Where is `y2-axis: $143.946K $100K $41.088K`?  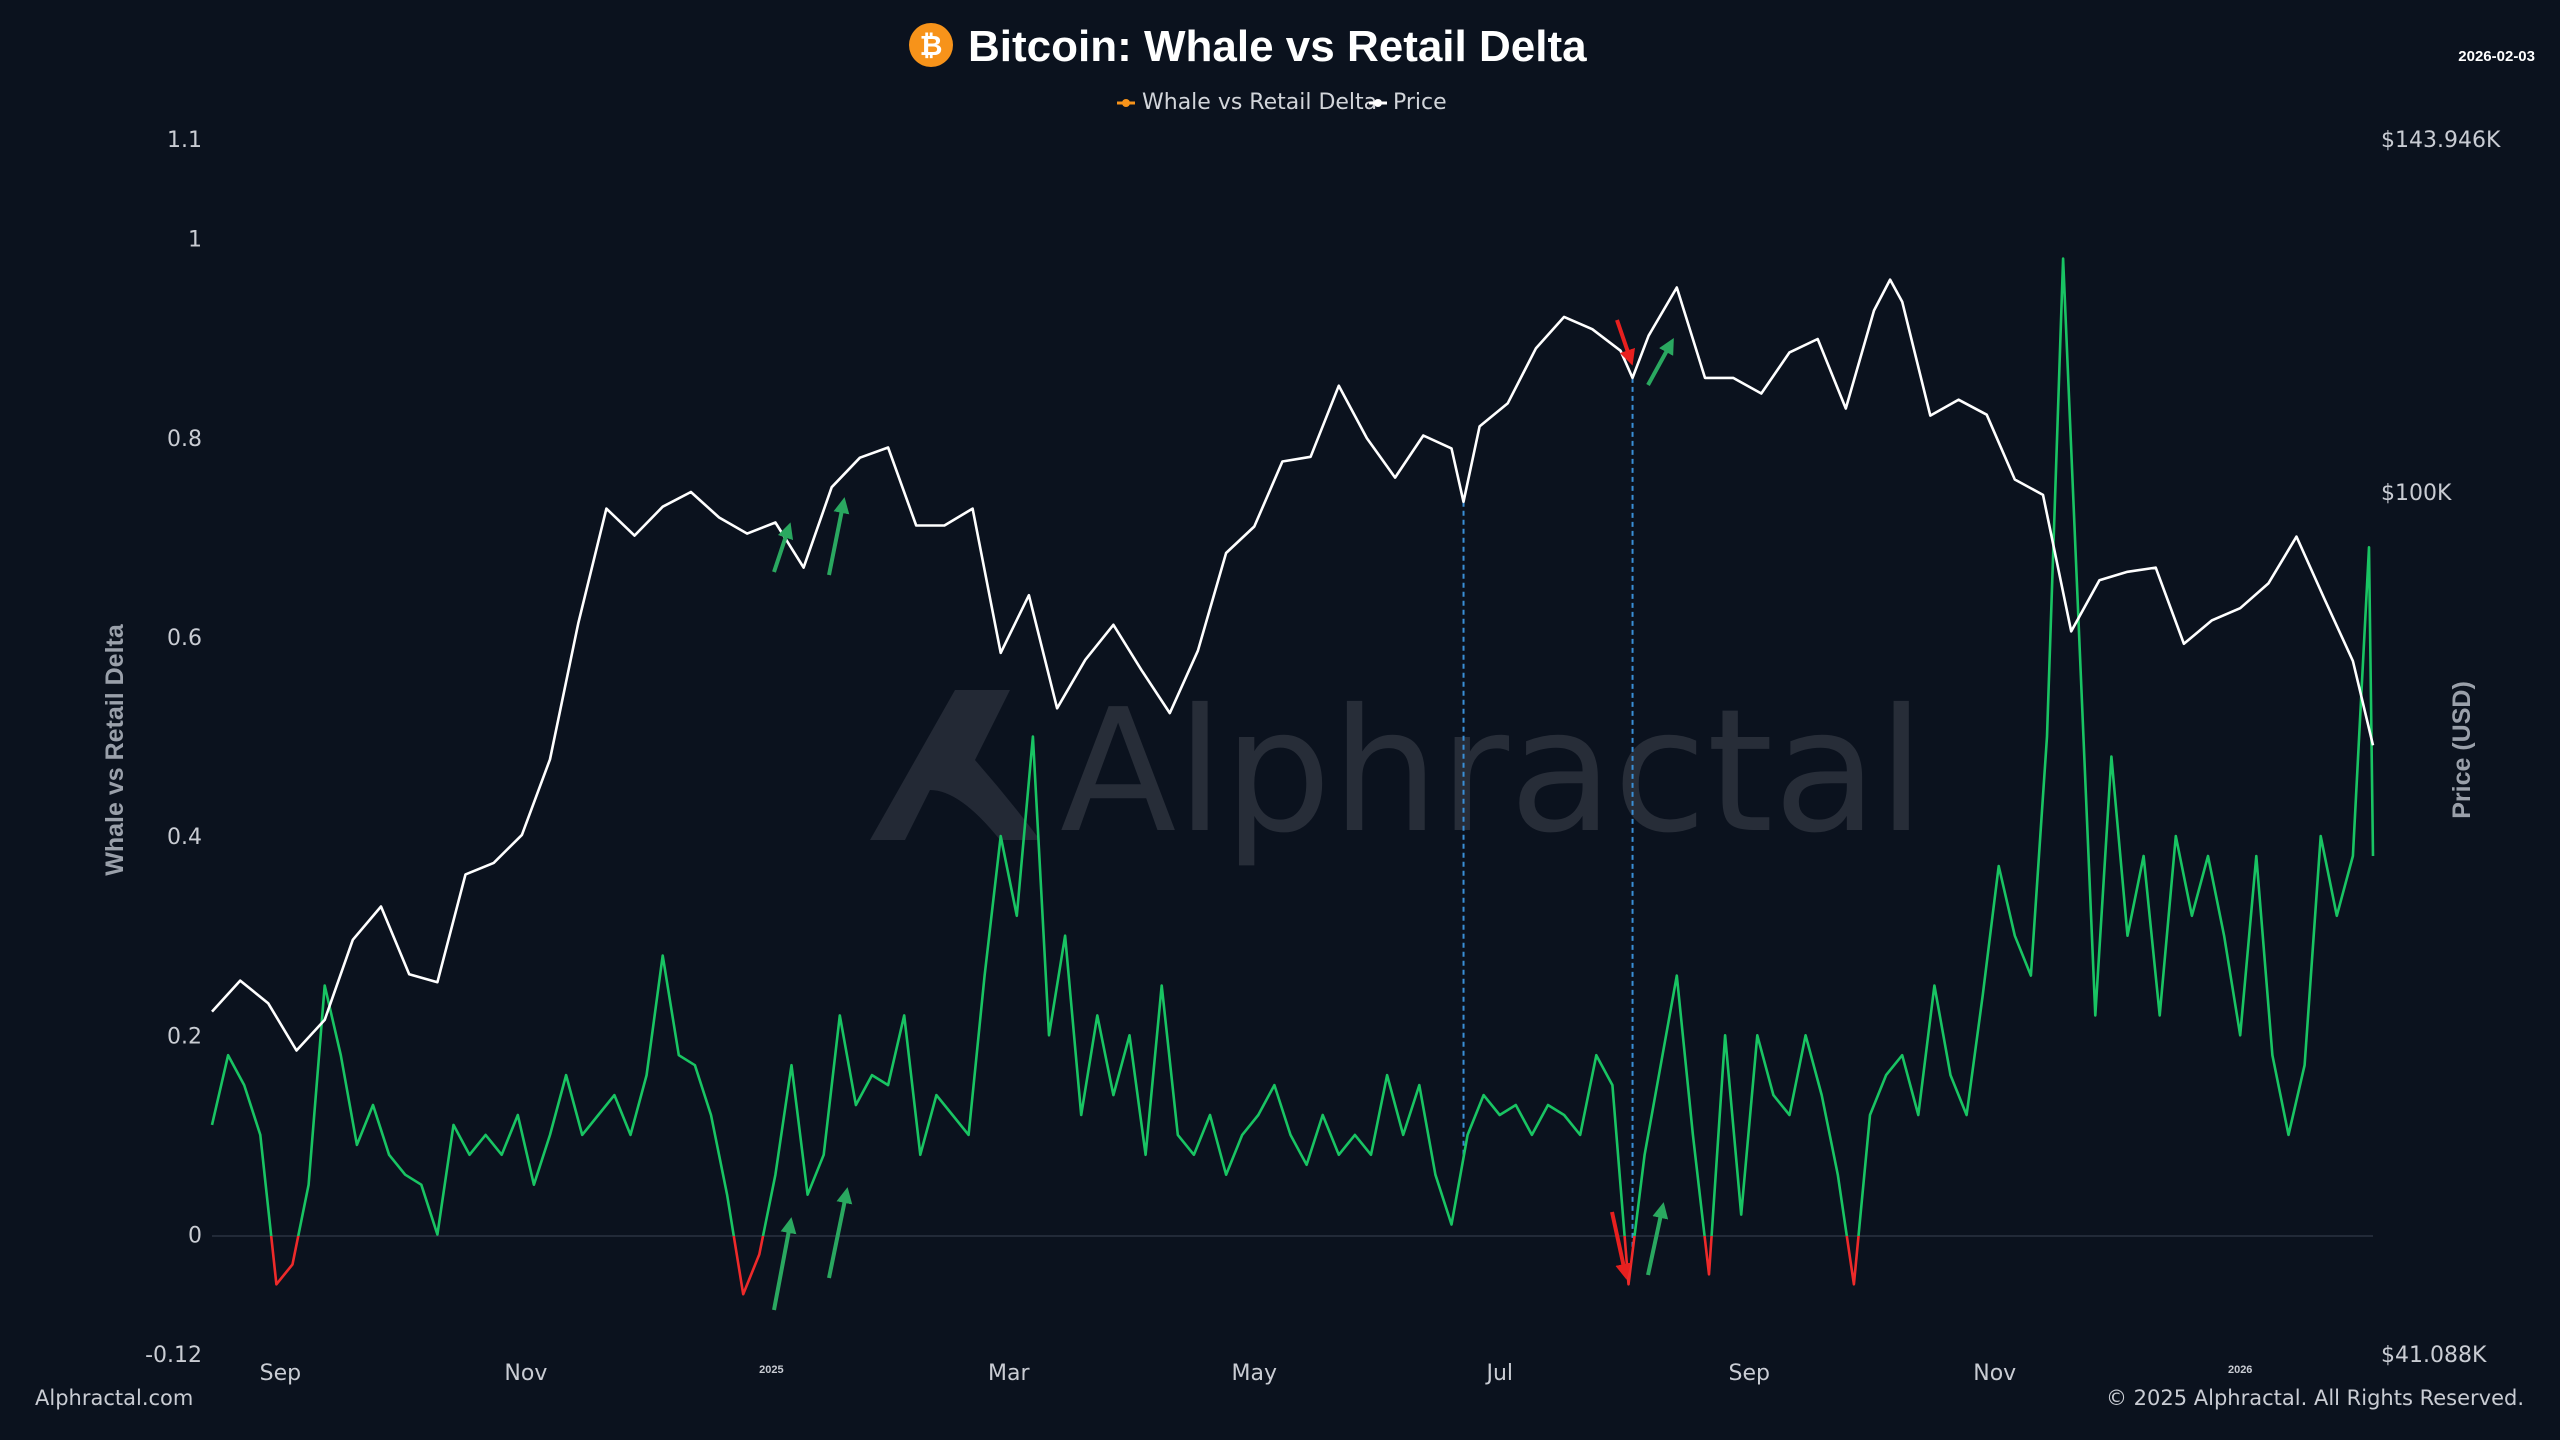
y2-axis: $143.946K $100K $41.088K is located at coordinates (2441, 748).